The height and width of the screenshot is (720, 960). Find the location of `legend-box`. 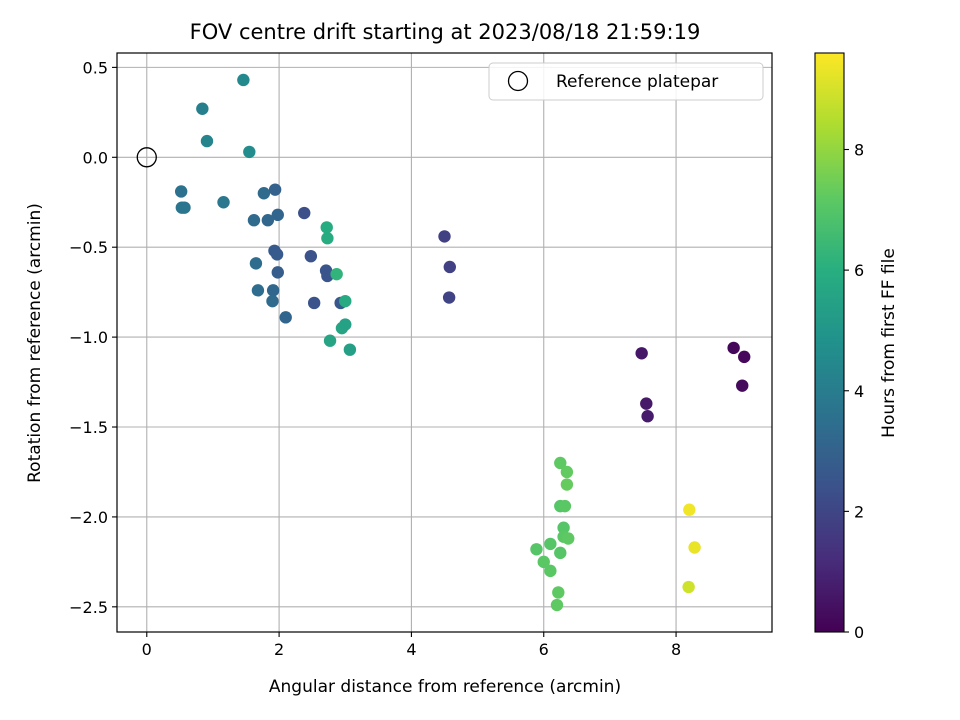

legend-box is located at coordinates (626, 81).